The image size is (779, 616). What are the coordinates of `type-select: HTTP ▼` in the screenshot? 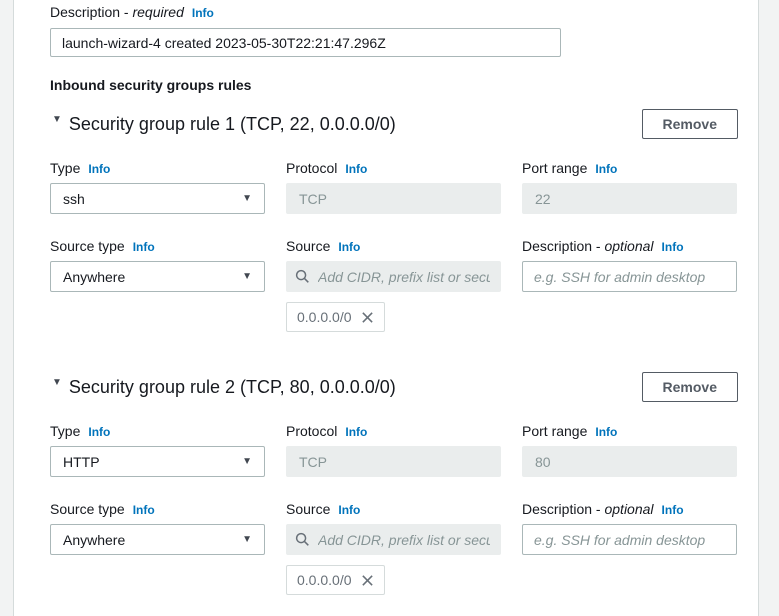 It's located at (157, 461).